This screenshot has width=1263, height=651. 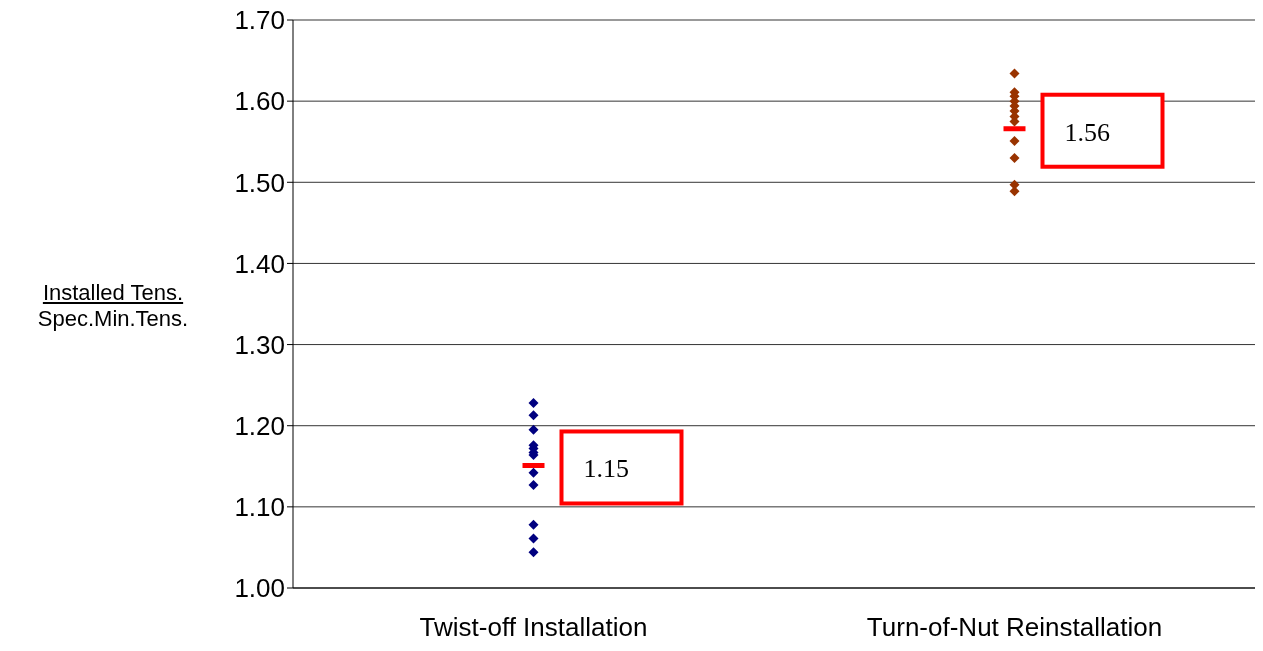 What do you see at coordinates (259, 263) in the screenshot?
I see `y-tick-label: 1.40` at bounding box center [259, 263].